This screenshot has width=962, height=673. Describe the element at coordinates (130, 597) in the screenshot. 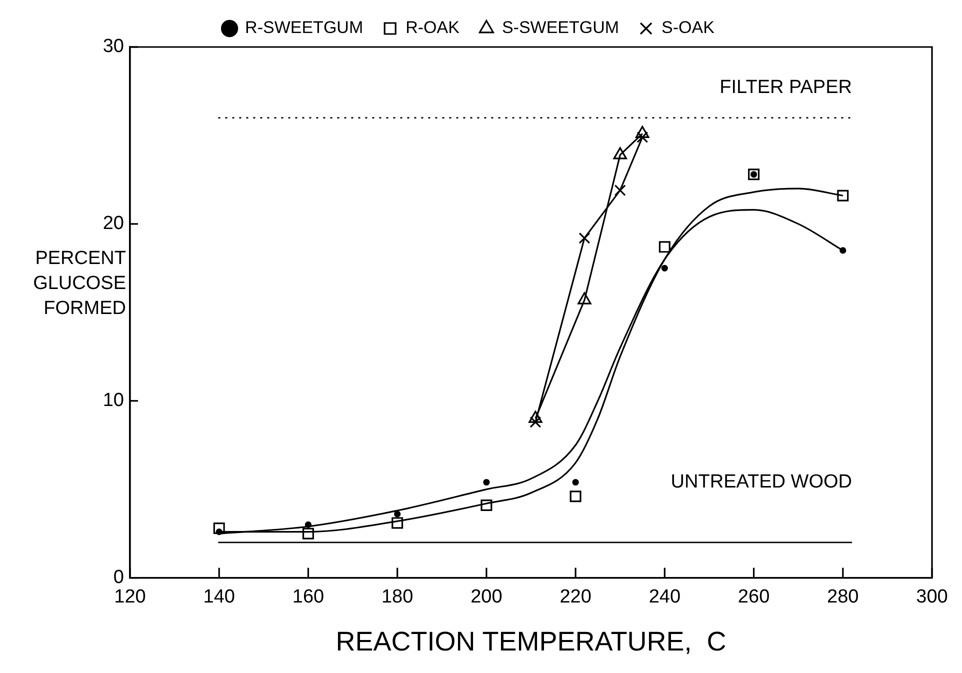

I see `x-tick-label: 120` at that location.